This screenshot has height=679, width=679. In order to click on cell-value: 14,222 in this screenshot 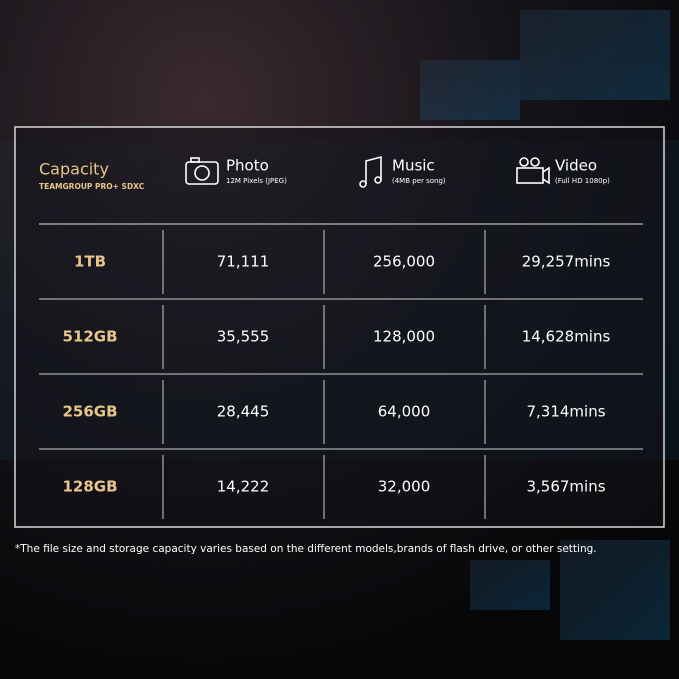, I will do `click(243, 487)`.